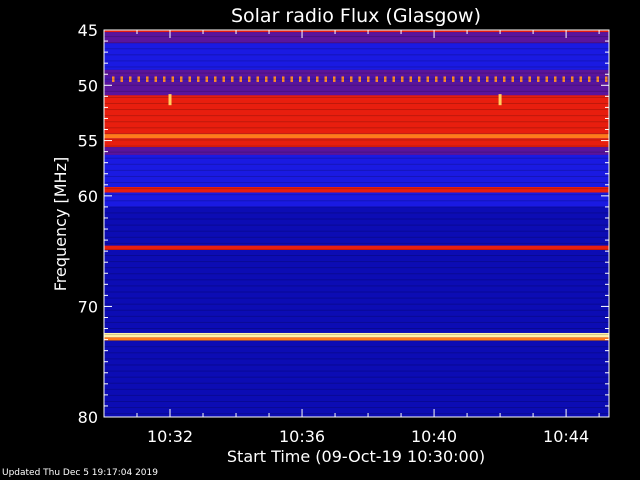 The height and width of the screenshot is (480, 640). What do you see at coordinates (356, 456) in the screenshot?
I see `x-axis-label: Start Time (09-Oct-19 10:30:00)` at bounding box center [356, 456].